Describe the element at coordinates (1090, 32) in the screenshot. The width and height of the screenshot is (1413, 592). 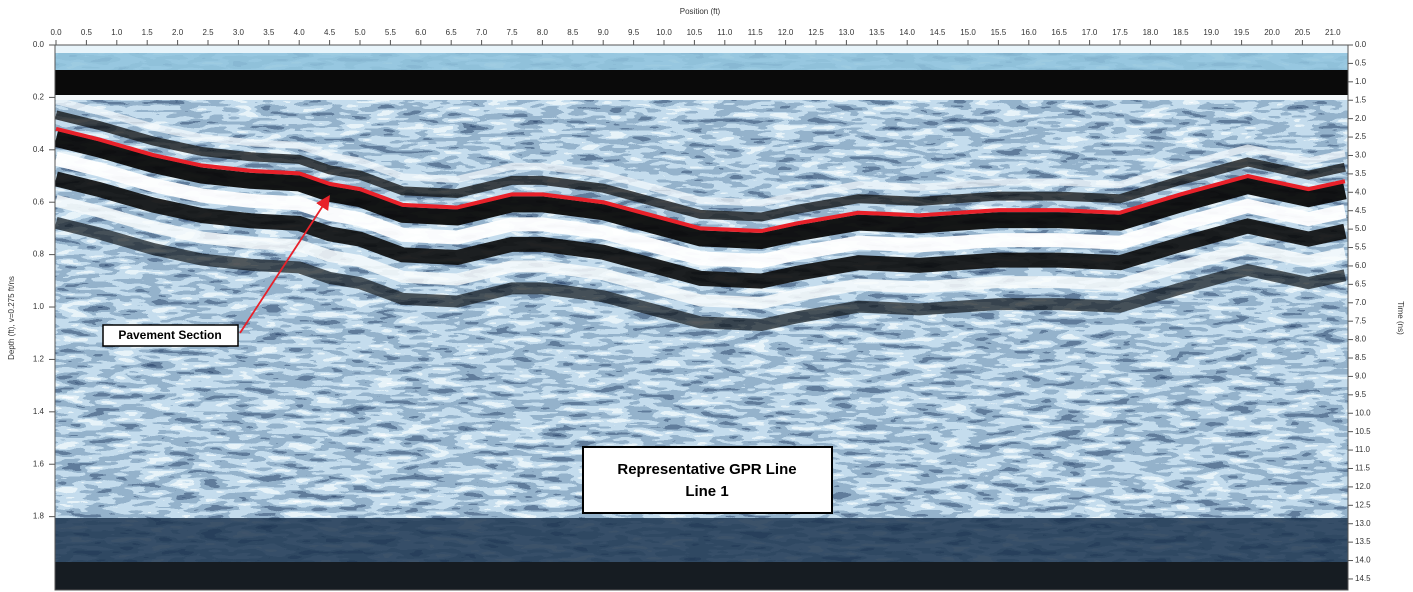
I see `x-tick-label: 17.0` at that location.